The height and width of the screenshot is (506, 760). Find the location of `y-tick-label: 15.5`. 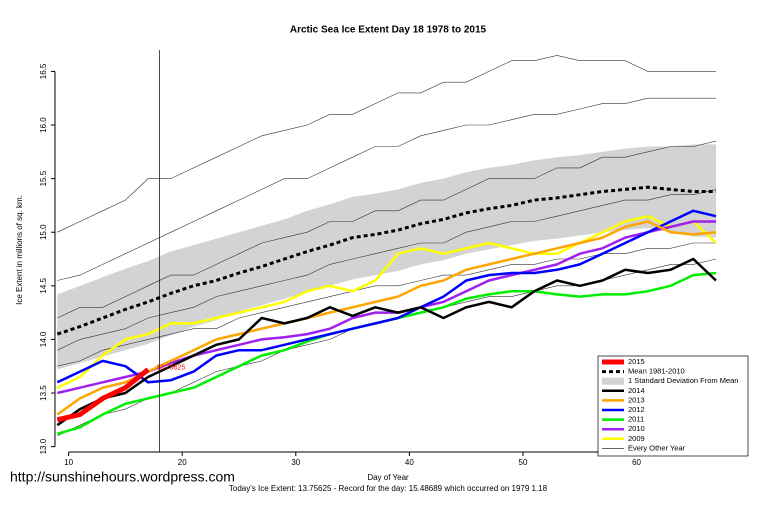

y-tick-label: 15.5 is located at coordinates (43, 178).